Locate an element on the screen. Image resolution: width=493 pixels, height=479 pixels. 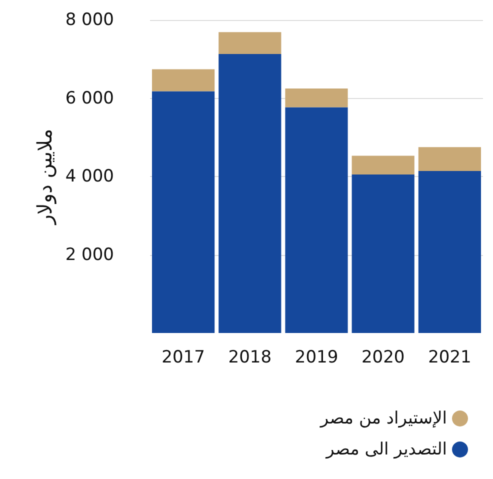
y-tick-label: 6 000 is located at coordinates (89, 98).